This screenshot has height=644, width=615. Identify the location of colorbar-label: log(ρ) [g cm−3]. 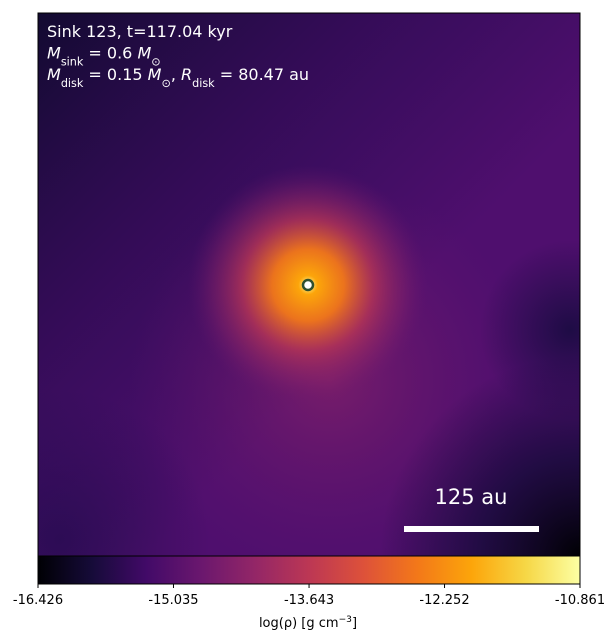
(308, 623).